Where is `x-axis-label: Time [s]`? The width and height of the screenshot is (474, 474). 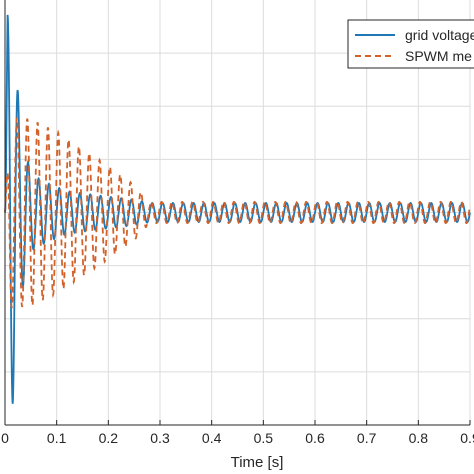
x-axis-label: Time [s] is located at coordinates (257, 462).